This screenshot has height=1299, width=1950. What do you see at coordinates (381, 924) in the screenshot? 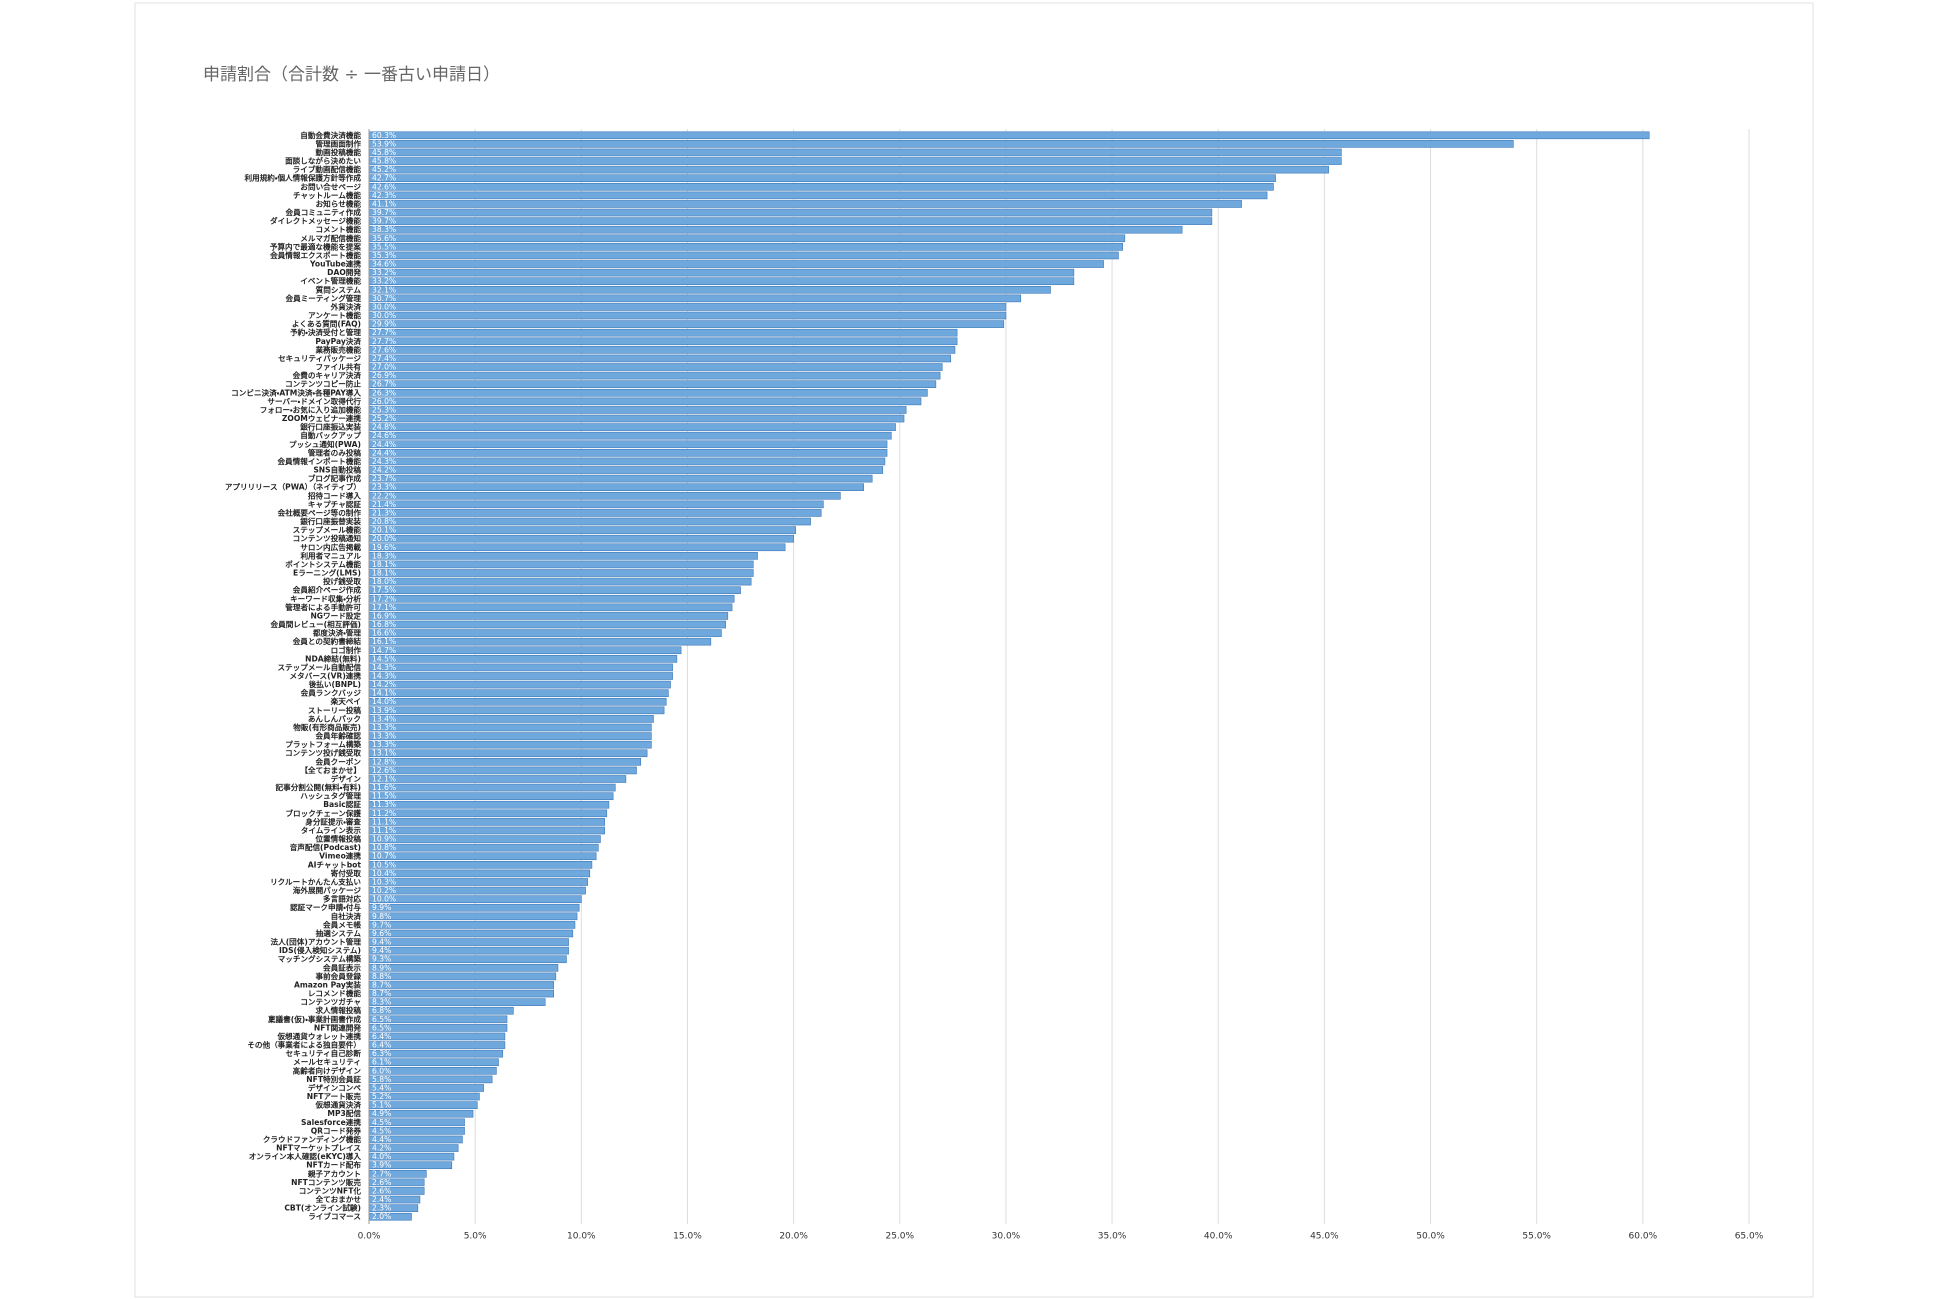
I see `data-label: 9.7%` at bounding box center [381, 924].